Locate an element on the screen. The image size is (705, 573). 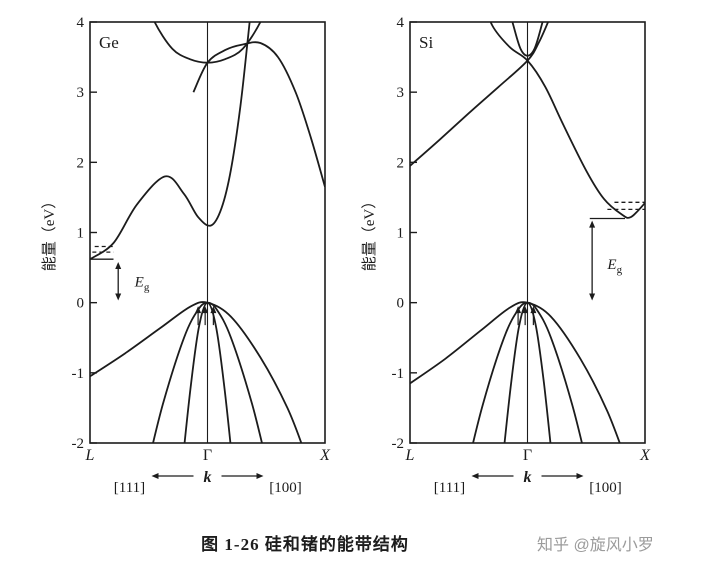
panel-title: Si is located at coordinates (426, 42).